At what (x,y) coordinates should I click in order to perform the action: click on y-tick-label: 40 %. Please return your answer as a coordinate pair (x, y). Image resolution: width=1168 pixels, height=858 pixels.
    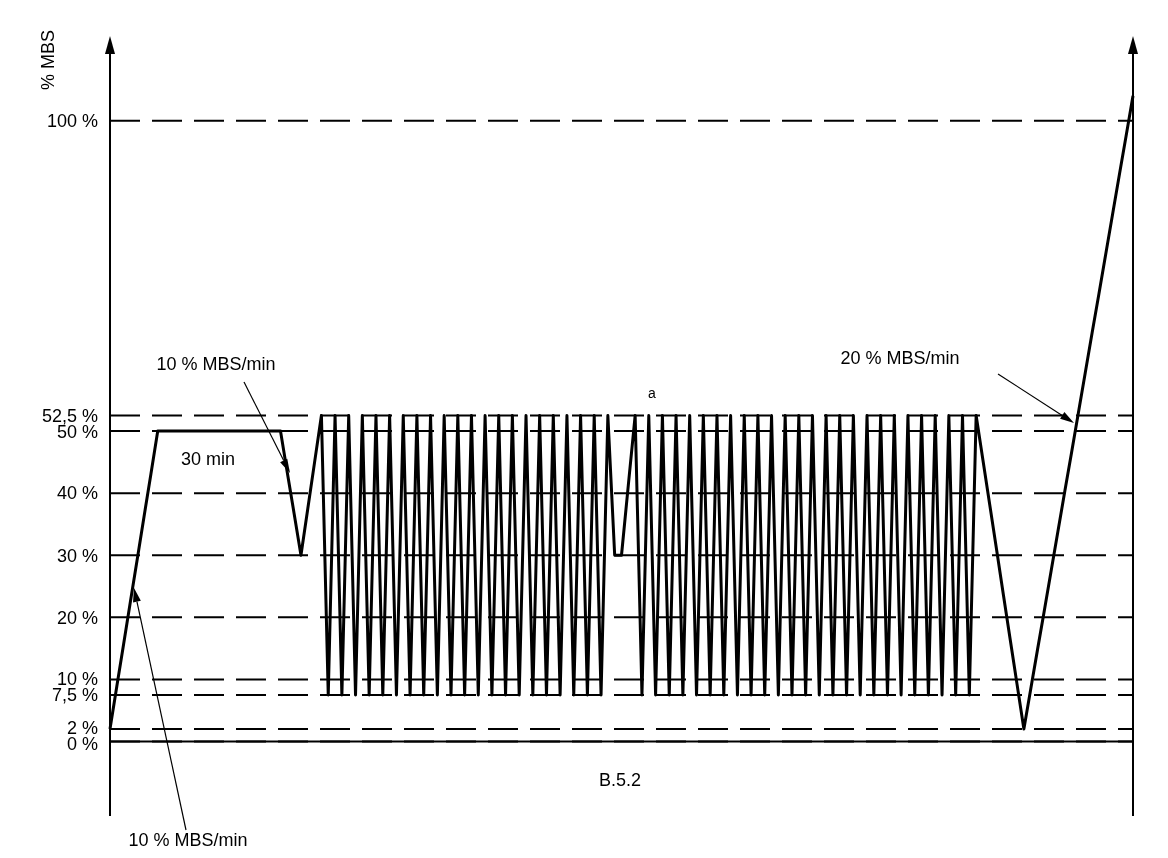
    Looking at the image, I should click on (77, 493).